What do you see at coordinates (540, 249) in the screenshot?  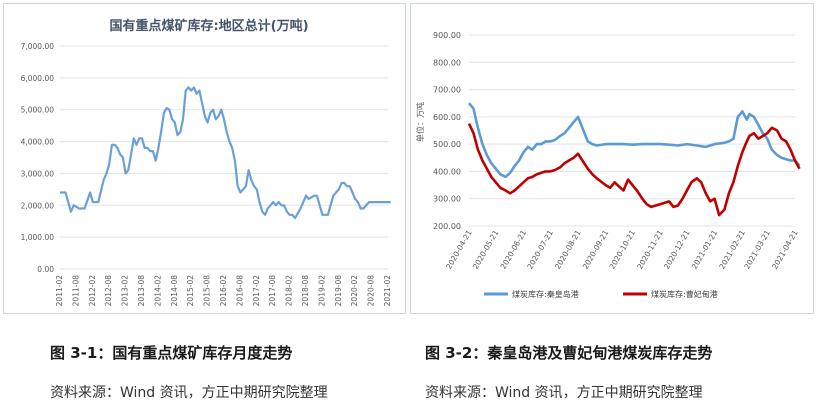 I see `x-tick-label: 2020-07-21` at bounding box center [540, 249].